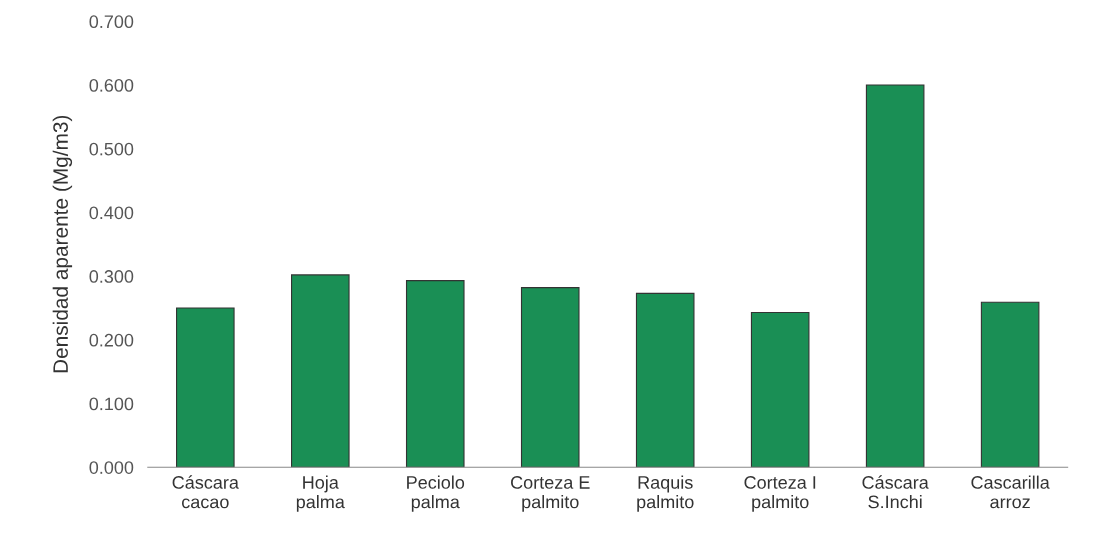 This screenshot has height=534, width=1095. What do you see at coordinates (320, 493) in the screenshot?
I see `x-tick-label: Hoja palma` at bounding box center [320, 493].